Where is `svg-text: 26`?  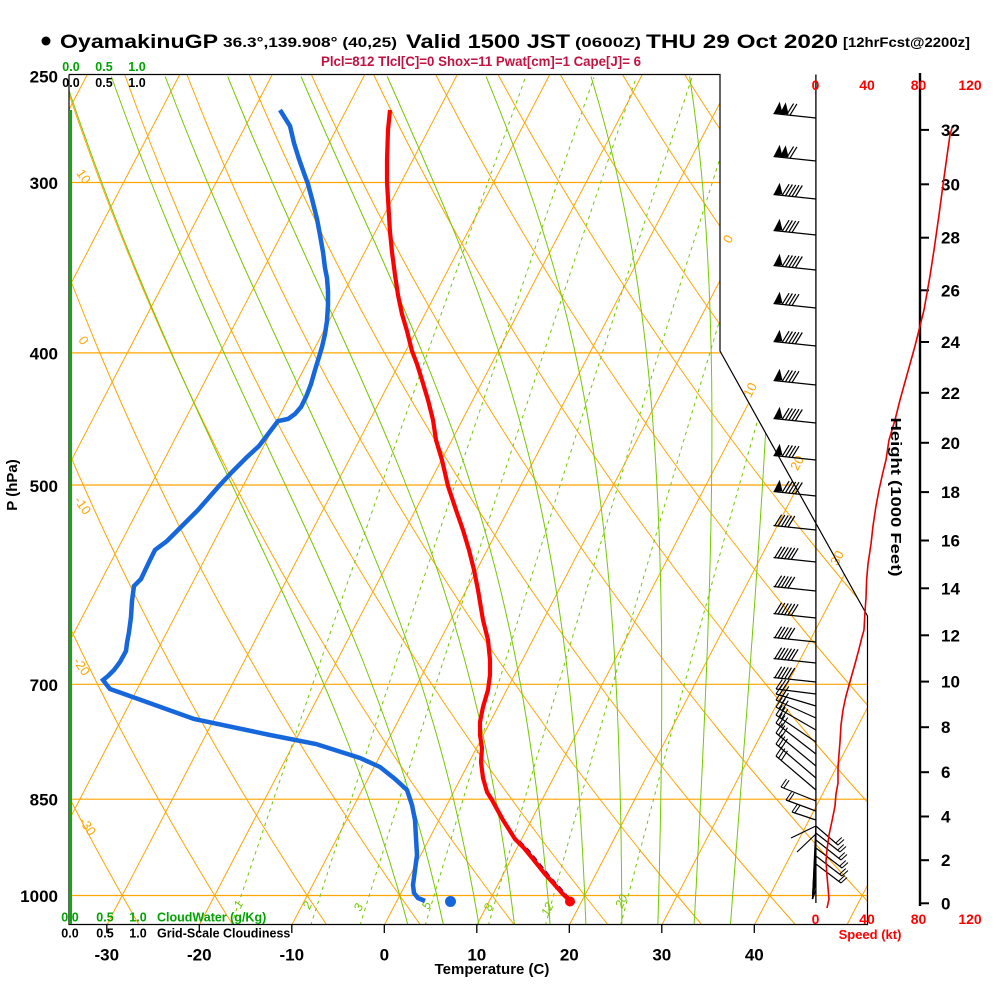
svg-text: 26 is located at coordinates (950, 290).